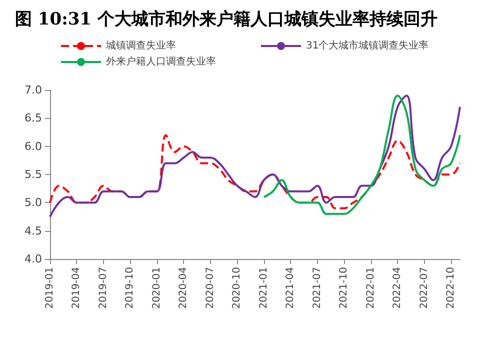 This screenshot has height=344, width=500. I want to click on legend-label: 外来户籍人口调查失业率, so click(161, 62).